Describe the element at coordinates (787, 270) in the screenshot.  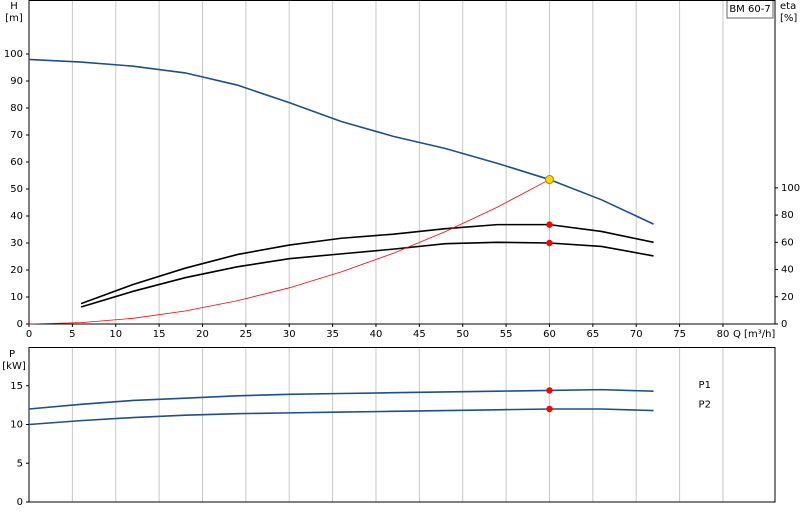
I see `y2-tick-label: 40` at that location.